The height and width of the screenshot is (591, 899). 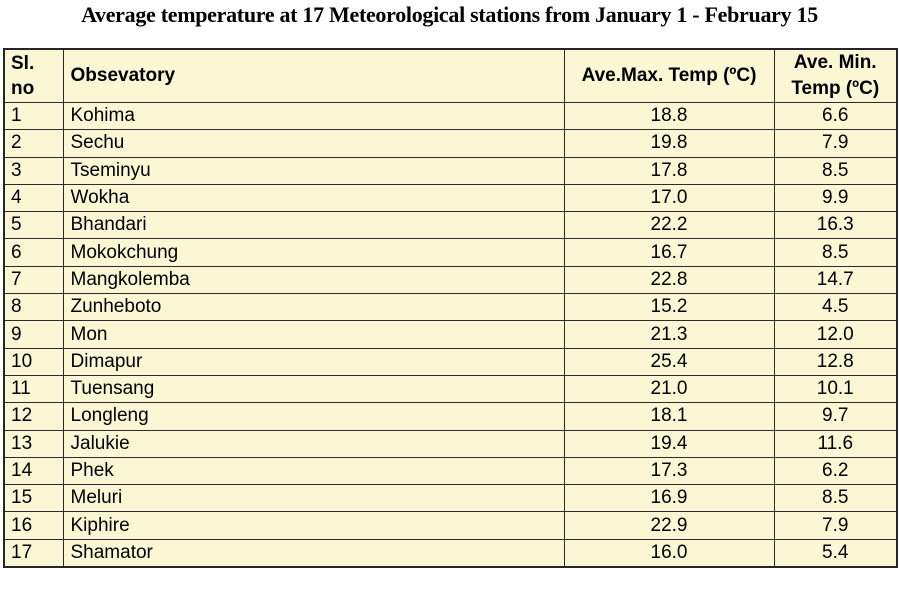 What do you see at coordinates (33, 361) in the screenshot?
I see `row-sl-no: 10` at bounding box center [33, 361].